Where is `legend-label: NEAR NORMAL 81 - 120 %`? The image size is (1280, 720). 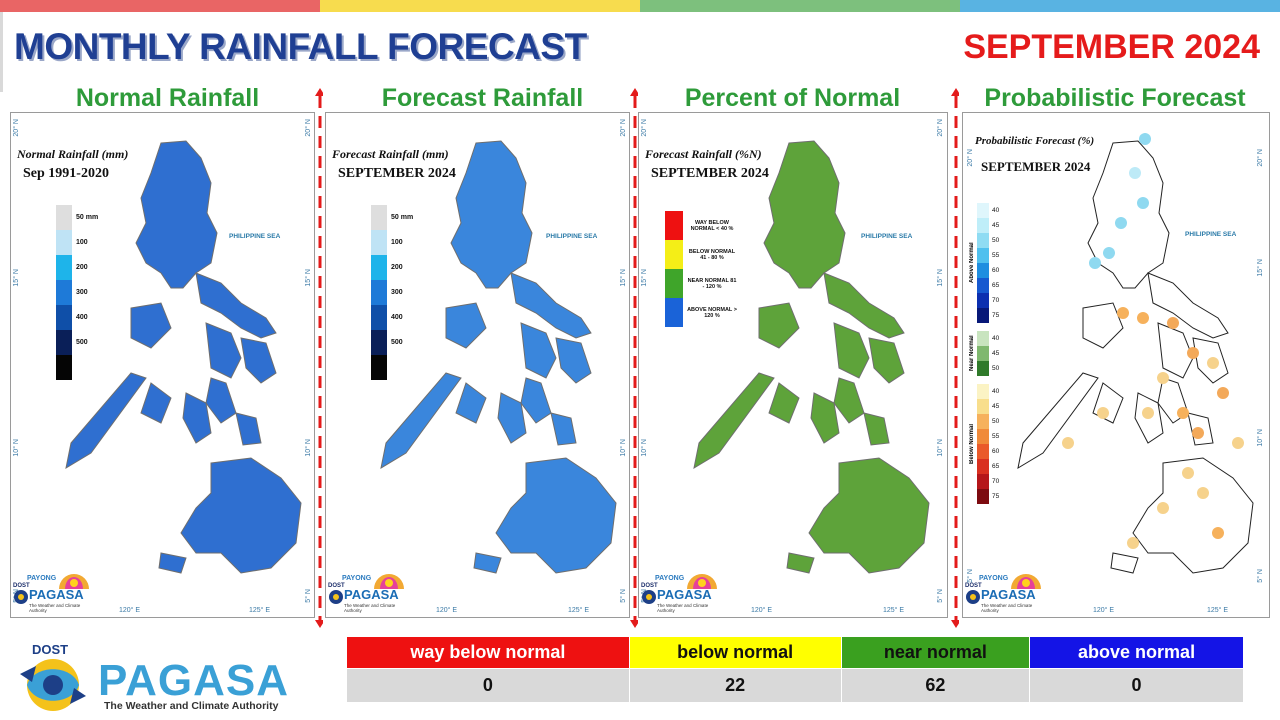 legend-label: NEAR NORMAL 81 - 120 % is located at coordinates (712, 283).